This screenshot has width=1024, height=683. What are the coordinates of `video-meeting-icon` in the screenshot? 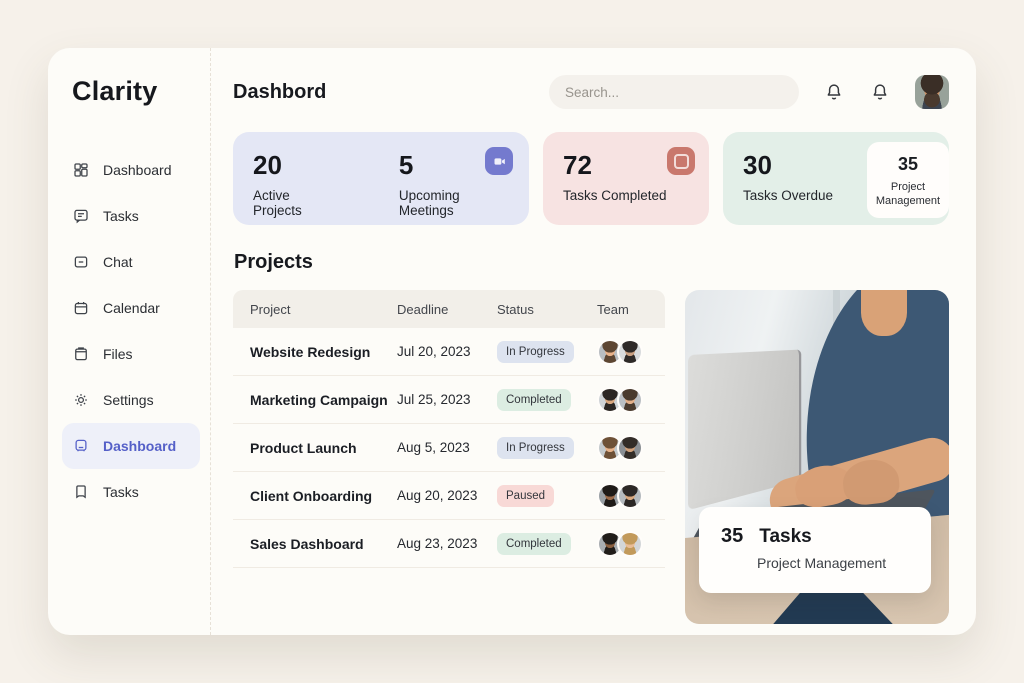 It's located at (499, 161).